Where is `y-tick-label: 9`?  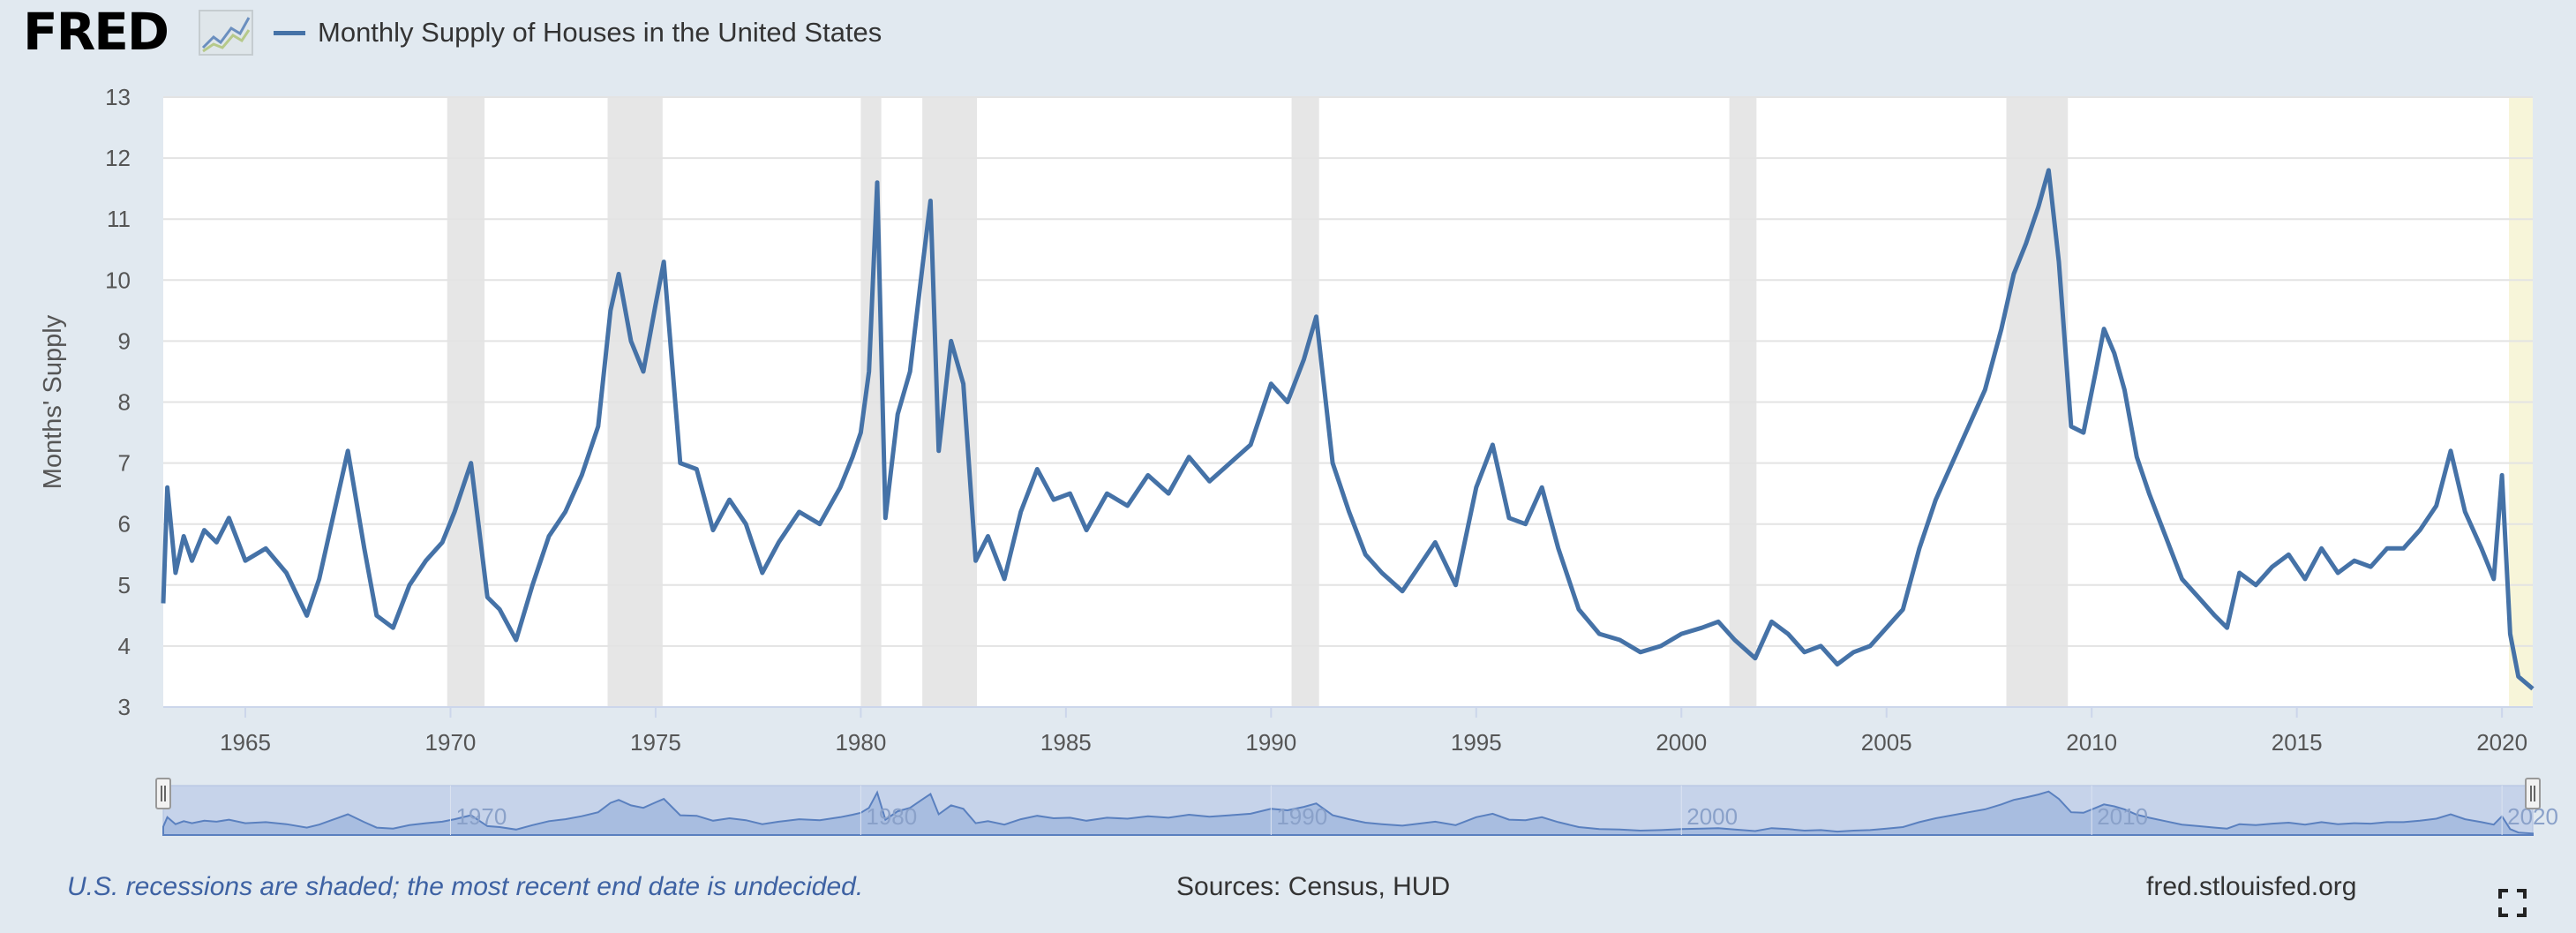 y-tick-label: 9 is located at coordinates (124, 341).